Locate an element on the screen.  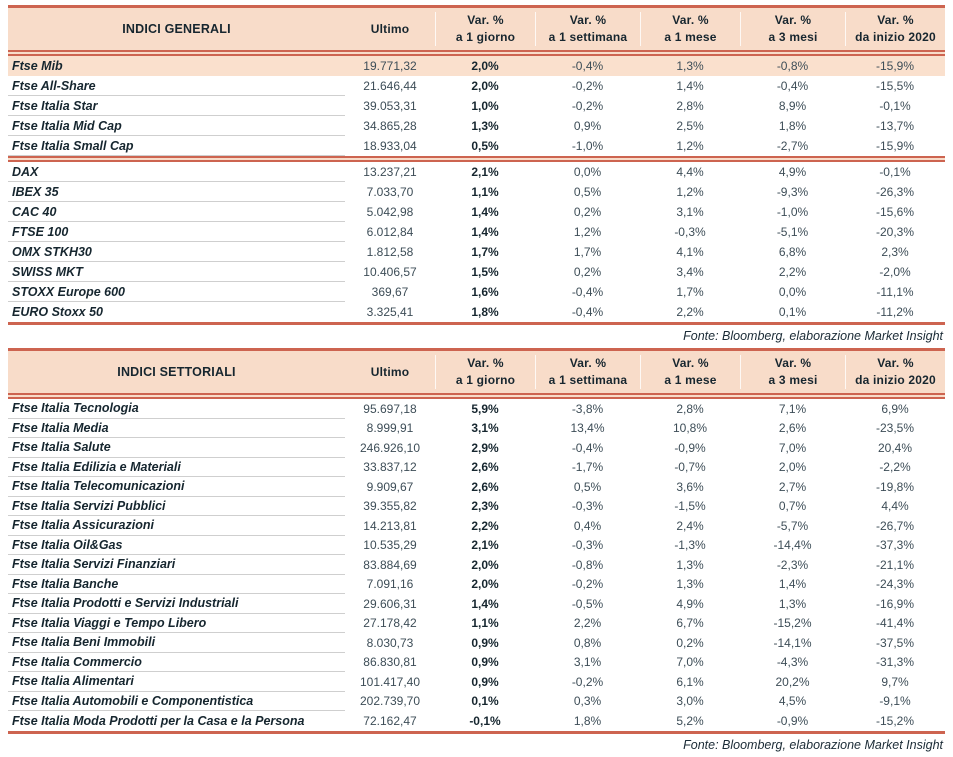
value-var-1m: 3,0% is located at coordinates (690, 701).